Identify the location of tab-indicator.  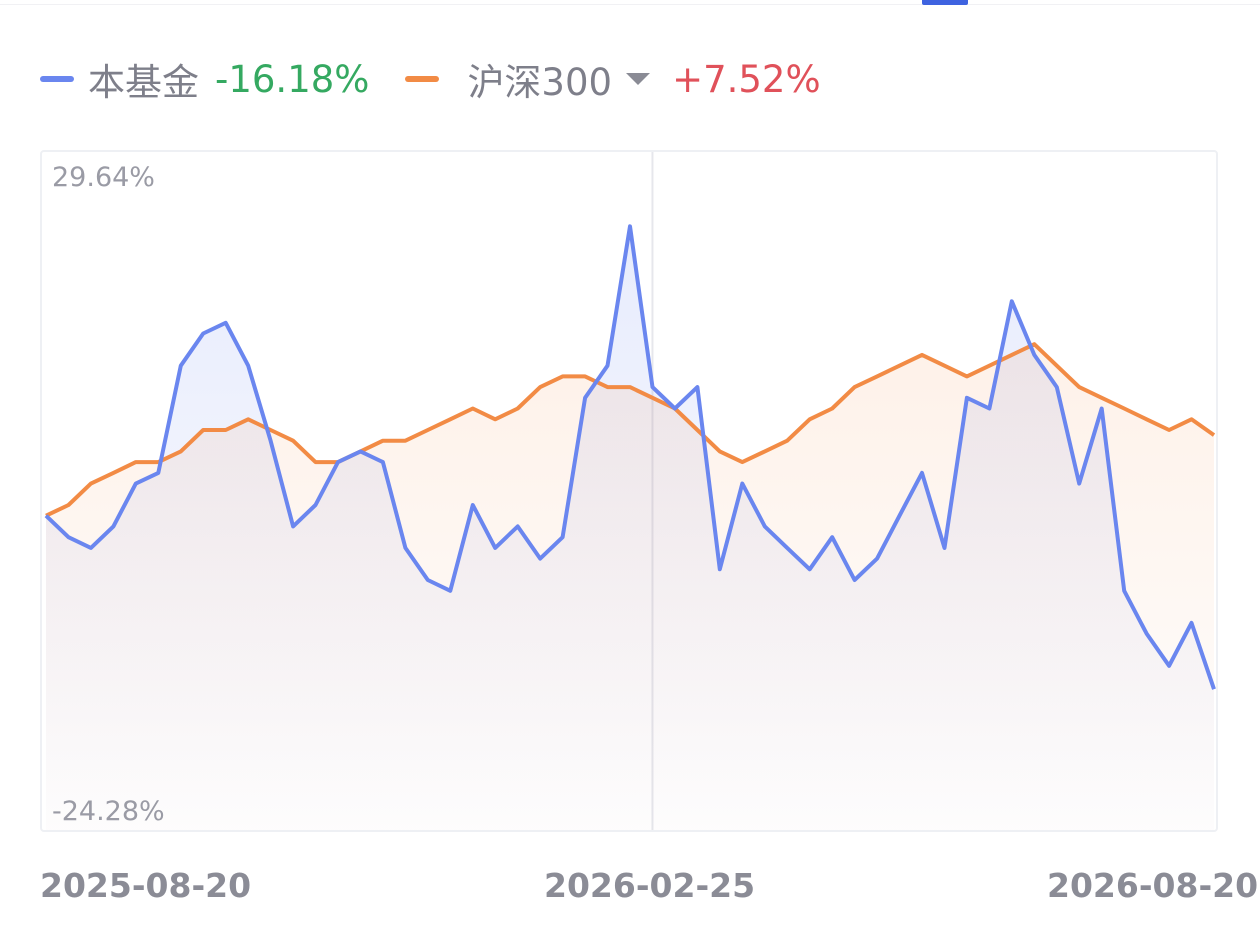
(945, 2).